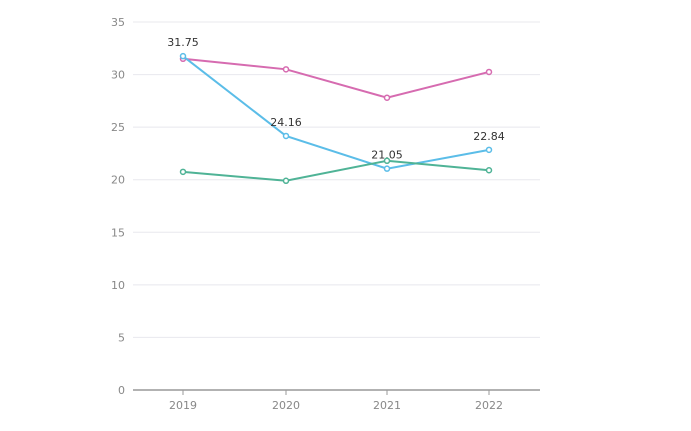 This screenshot has height=431, width=691. Describe the element at coordinates (118, 127) in the screenshot. I see `y-tick-label: 25` at that location.